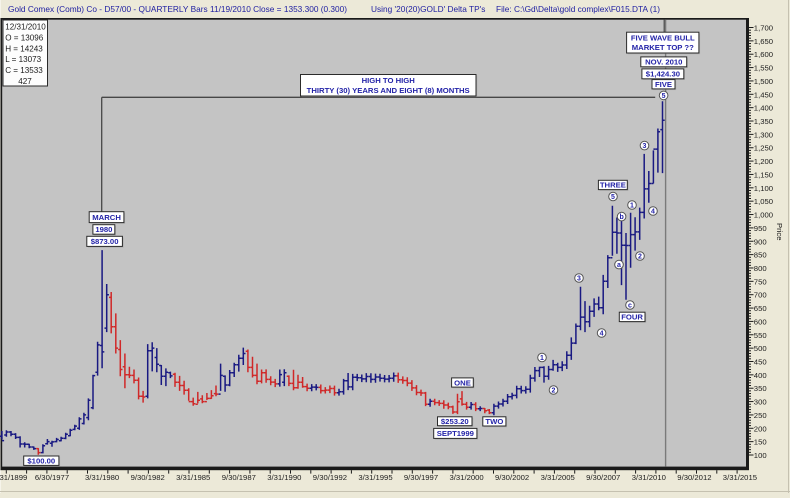  I want to click on svg-text: 750, so click(760, 281).